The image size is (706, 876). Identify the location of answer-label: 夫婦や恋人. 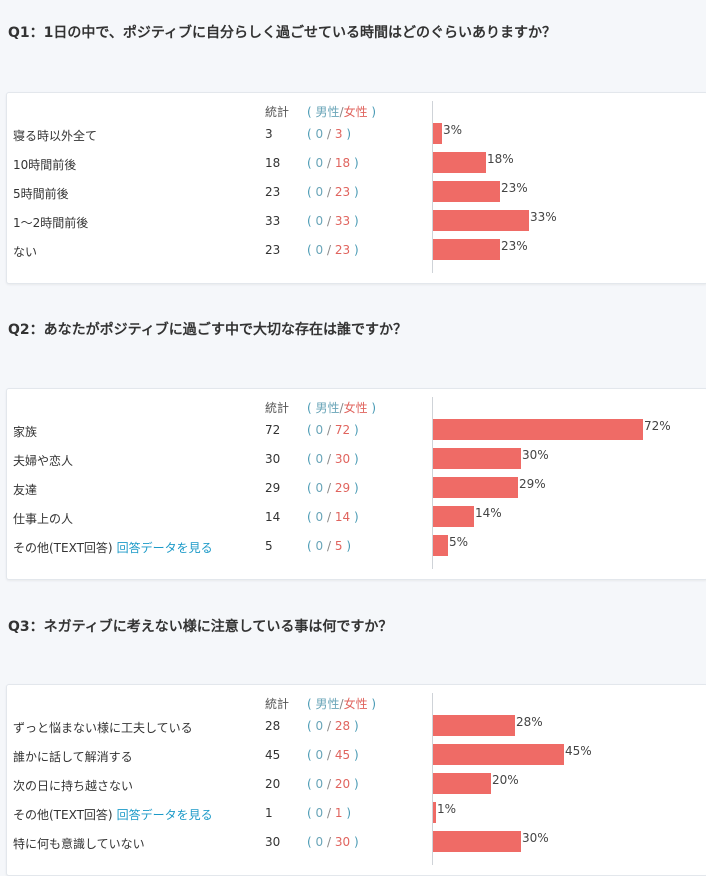
(43, 461).